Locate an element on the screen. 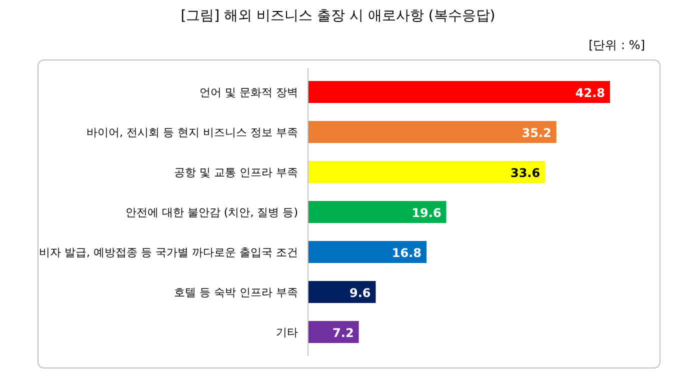 The image size is (676, 380). y-tick-label: 바이어, 전시회 등 현지 비즈니스 정보 부족 is located at coordinates (192, 132).